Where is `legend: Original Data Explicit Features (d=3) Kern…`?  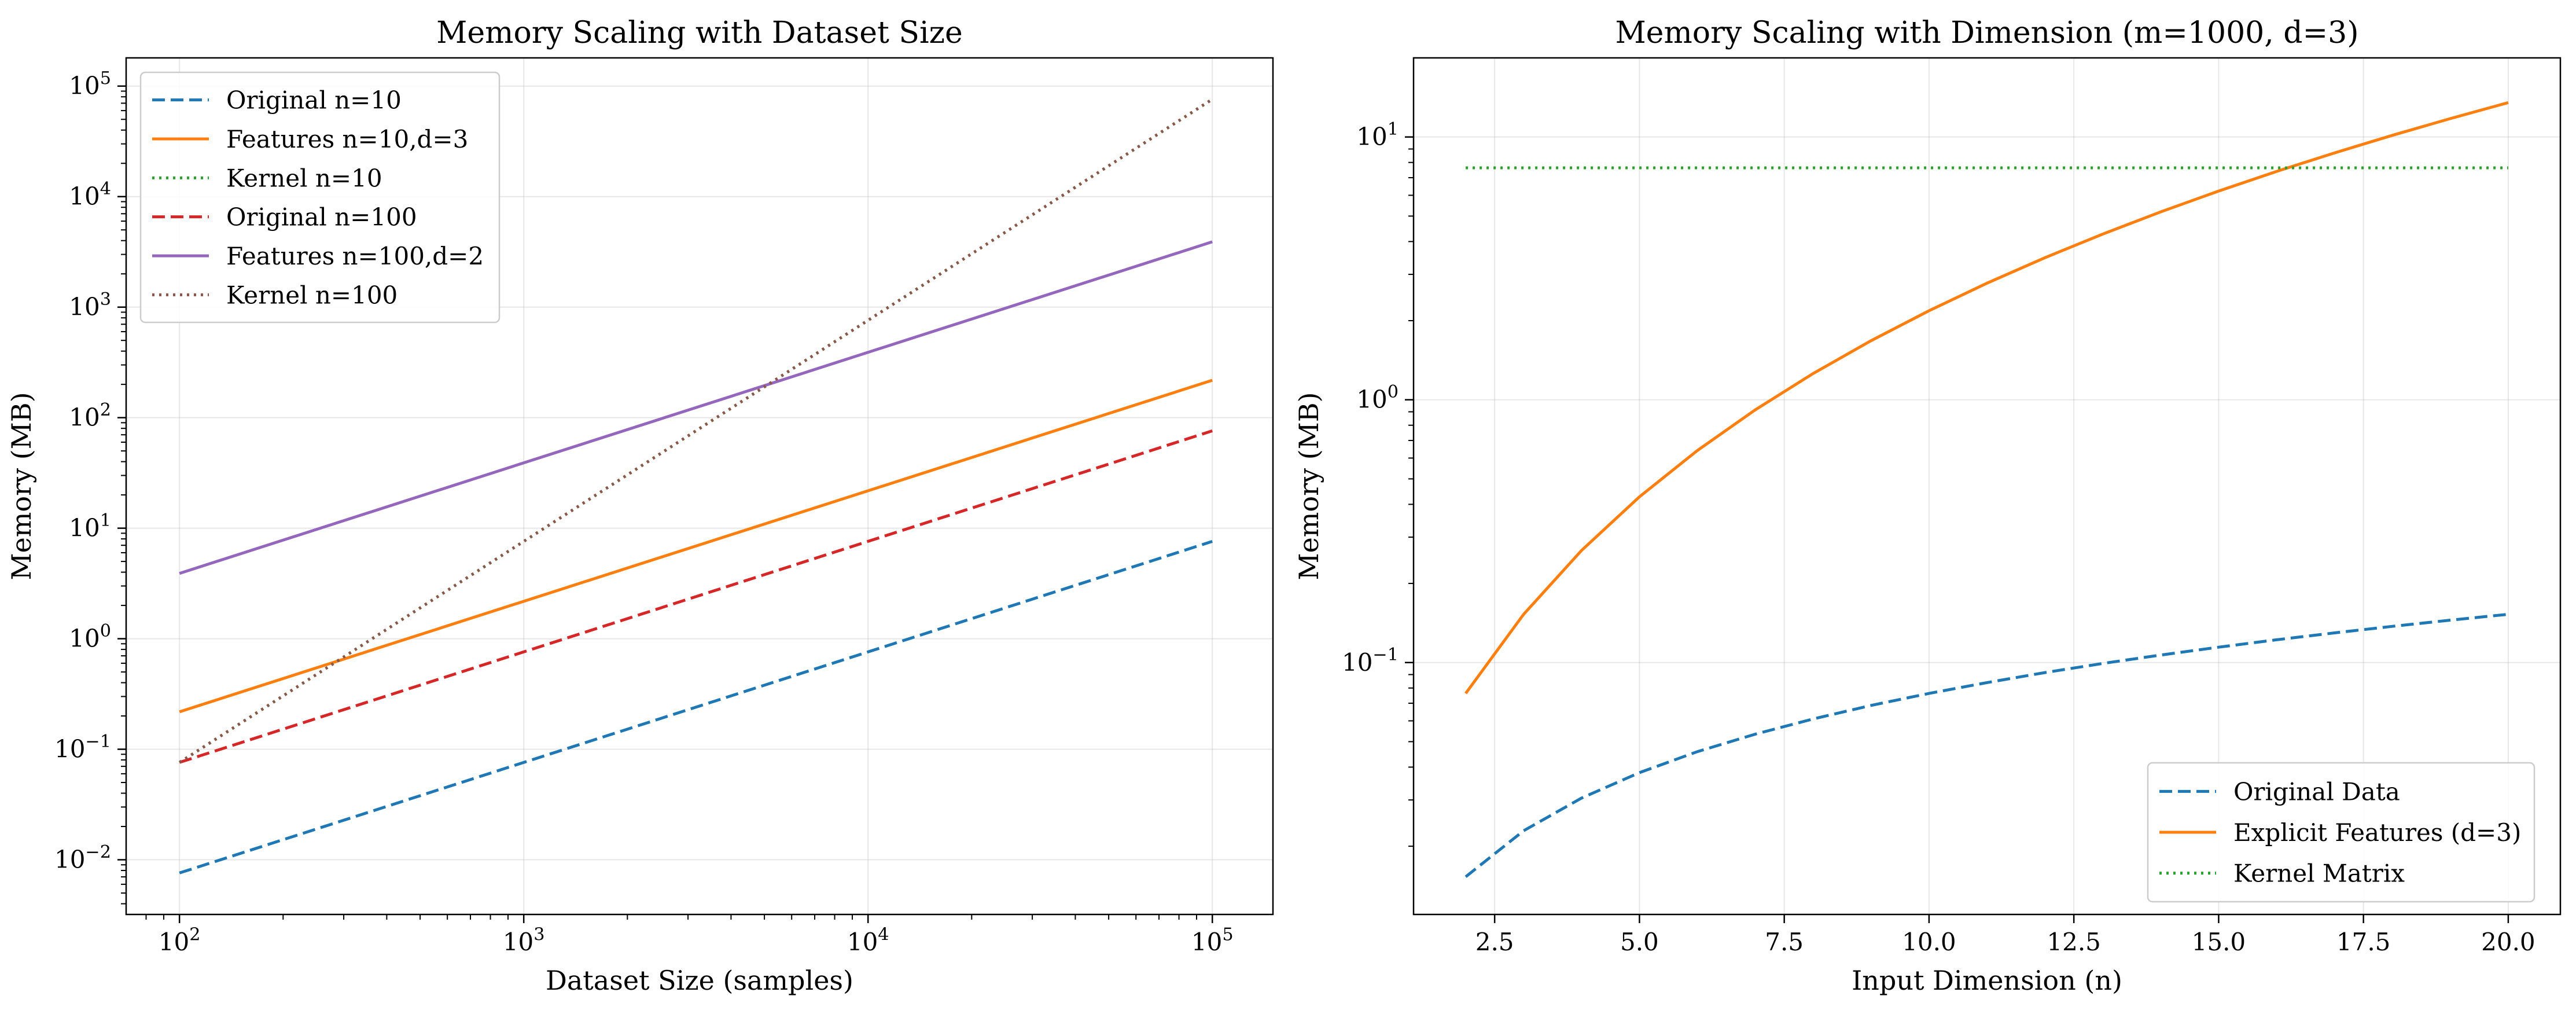
legend: Original Data Explicit Features (d=3) Kern… is located at coordinates (2341, 832).